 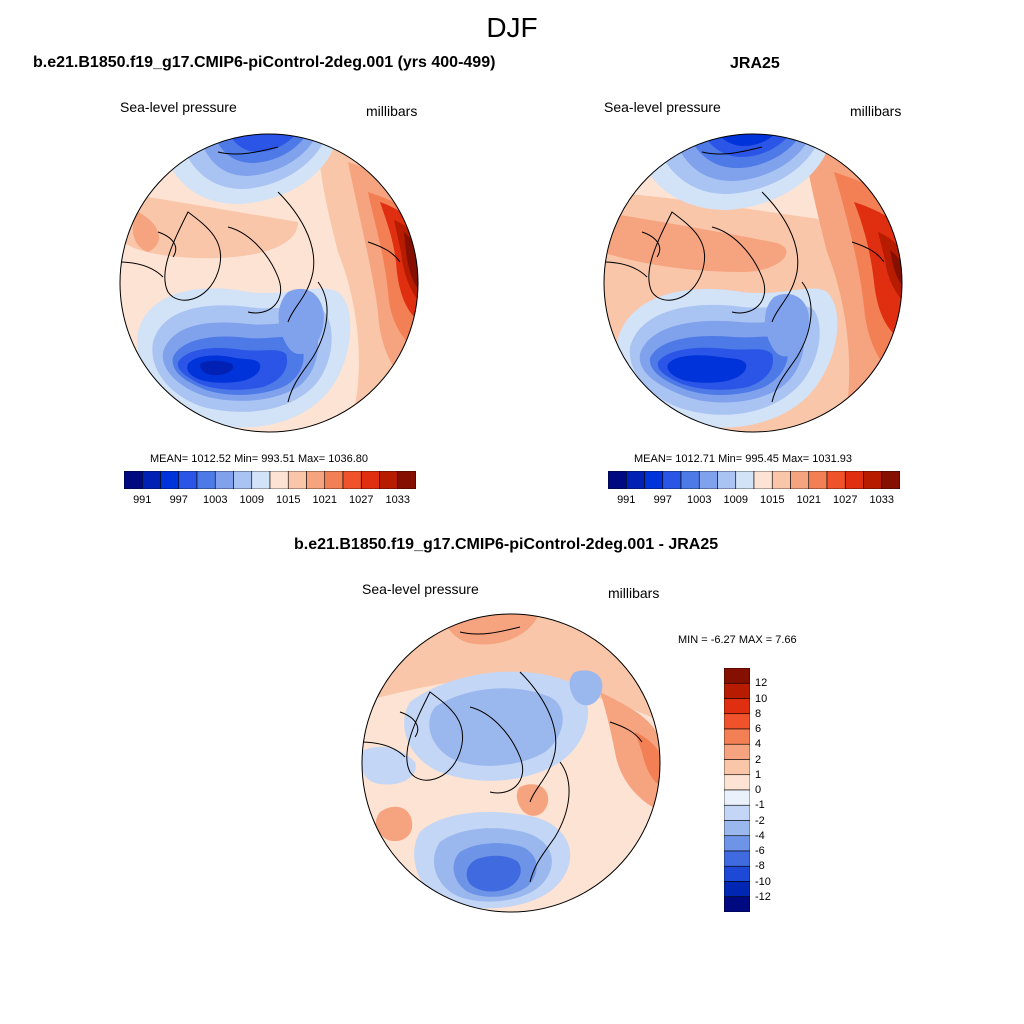 I want to click on colorbar-tick-label: 0, so click(x=758, y=790).